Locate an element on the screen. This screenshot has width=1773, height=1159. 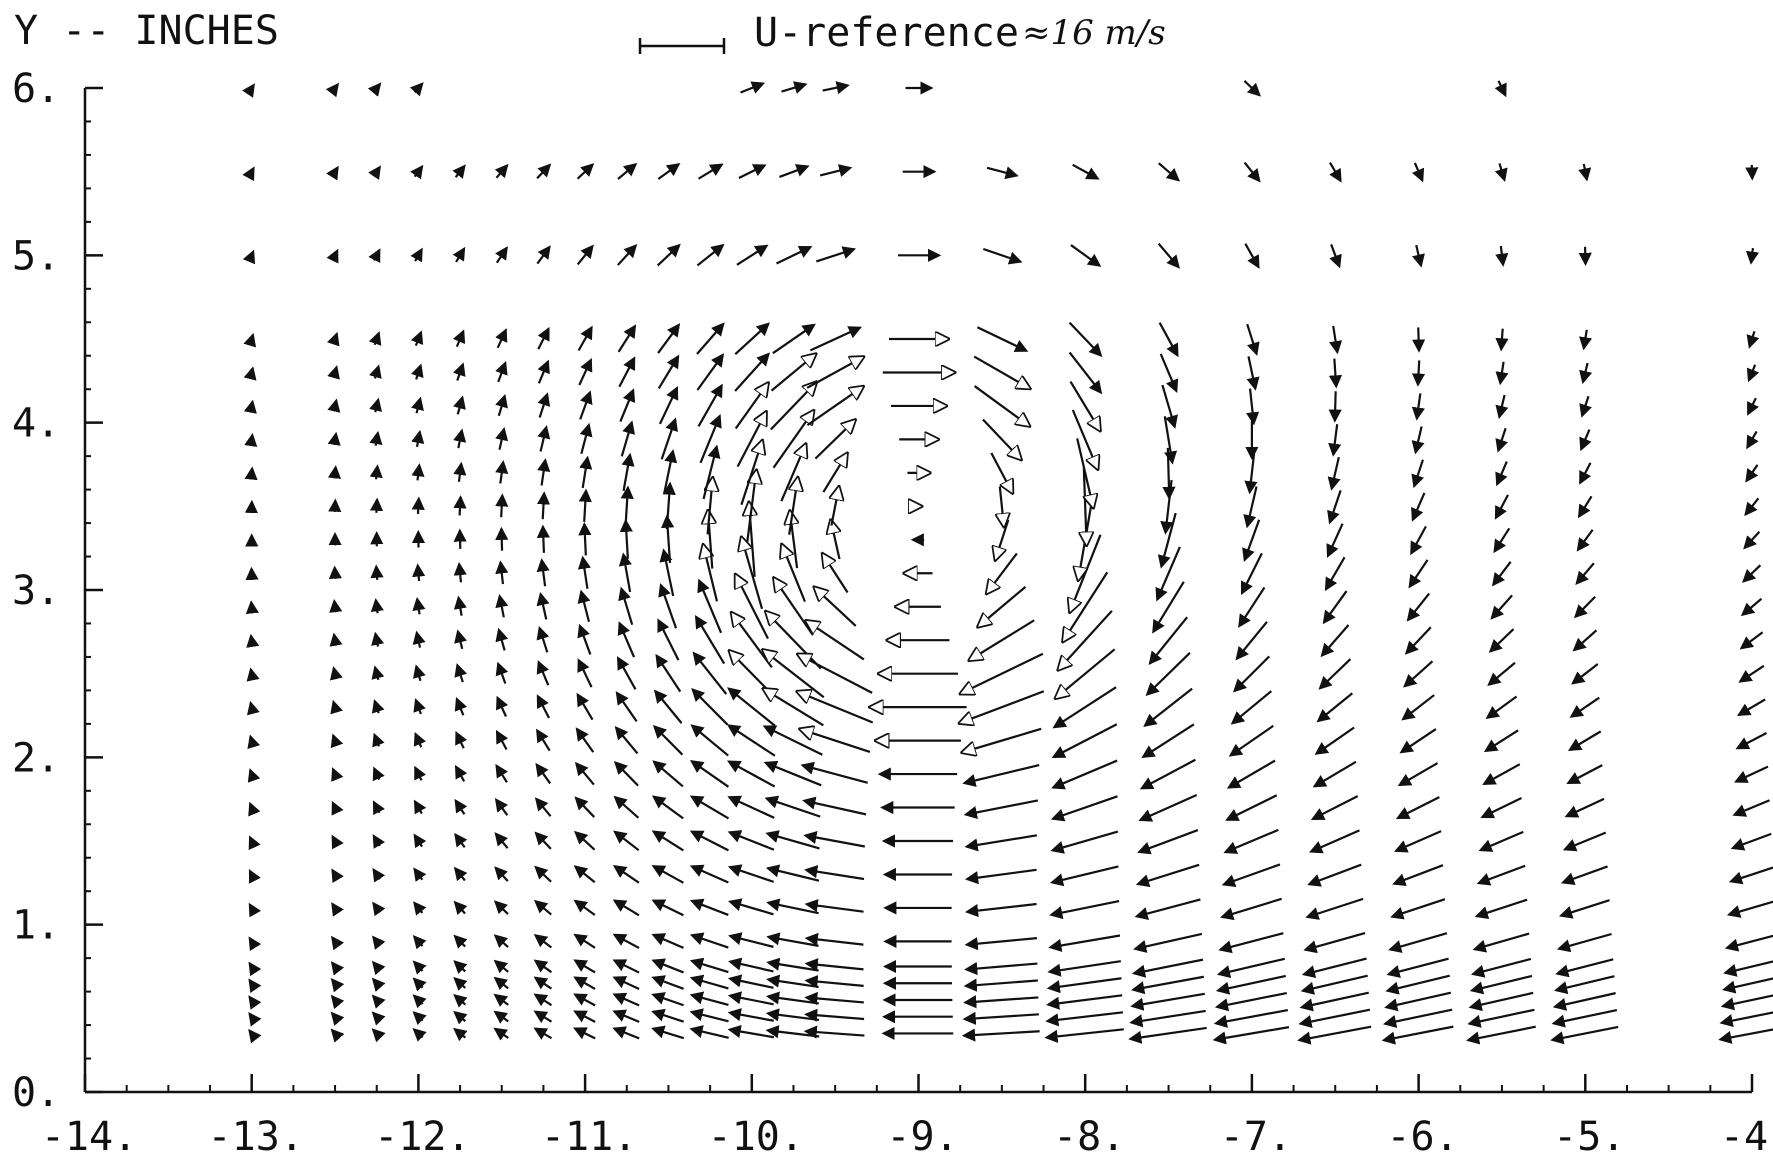
y-tick-label: 4. is located at coordinates (36, 424).